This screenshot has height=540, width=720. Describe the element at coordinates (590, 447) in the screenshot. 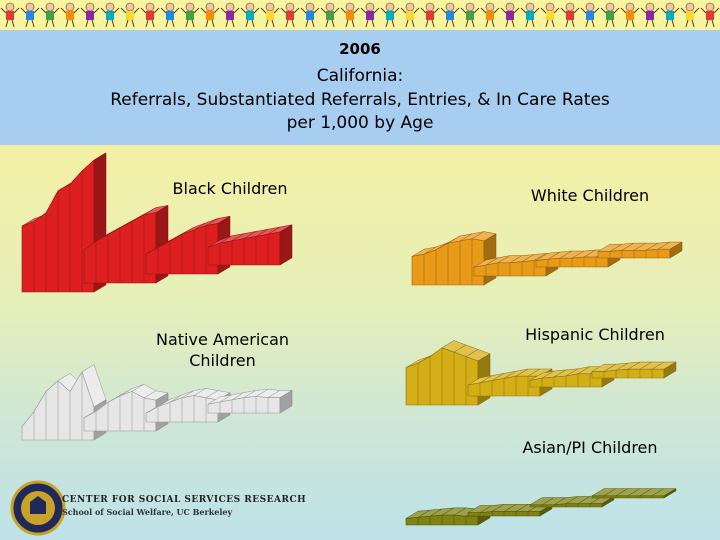

I see `panel-title-asian-pi: Asian/PI Children` at that location.